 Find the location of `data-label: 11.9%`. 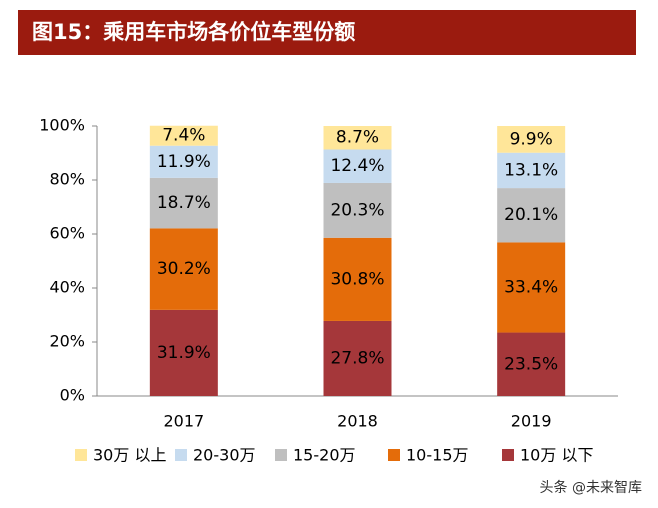

data-label: 11.9% is located at coordinates (184, 162).